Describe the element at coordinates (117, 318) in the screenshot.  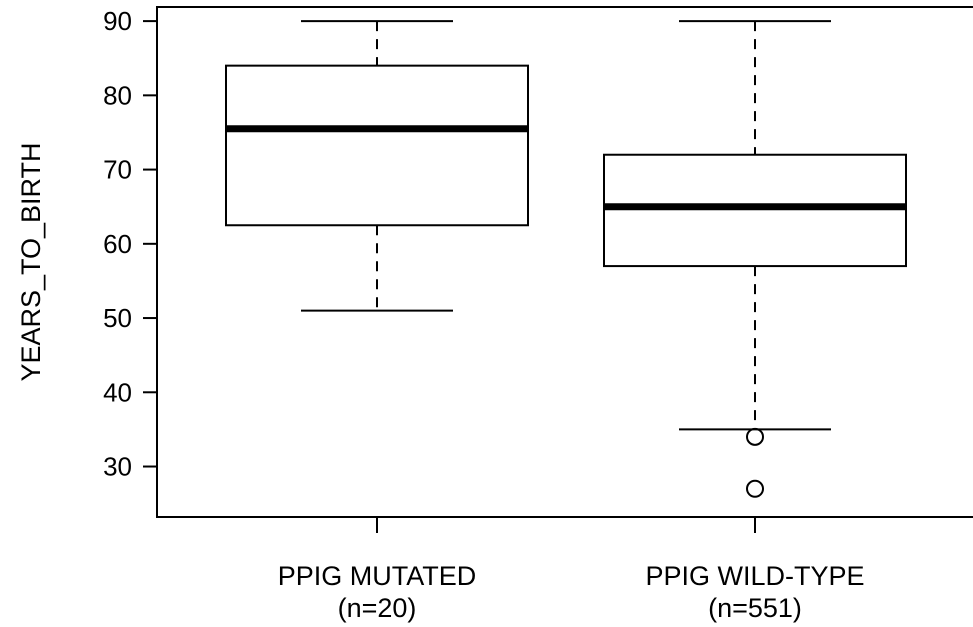
I see `y-tick-label: 50` at that location.